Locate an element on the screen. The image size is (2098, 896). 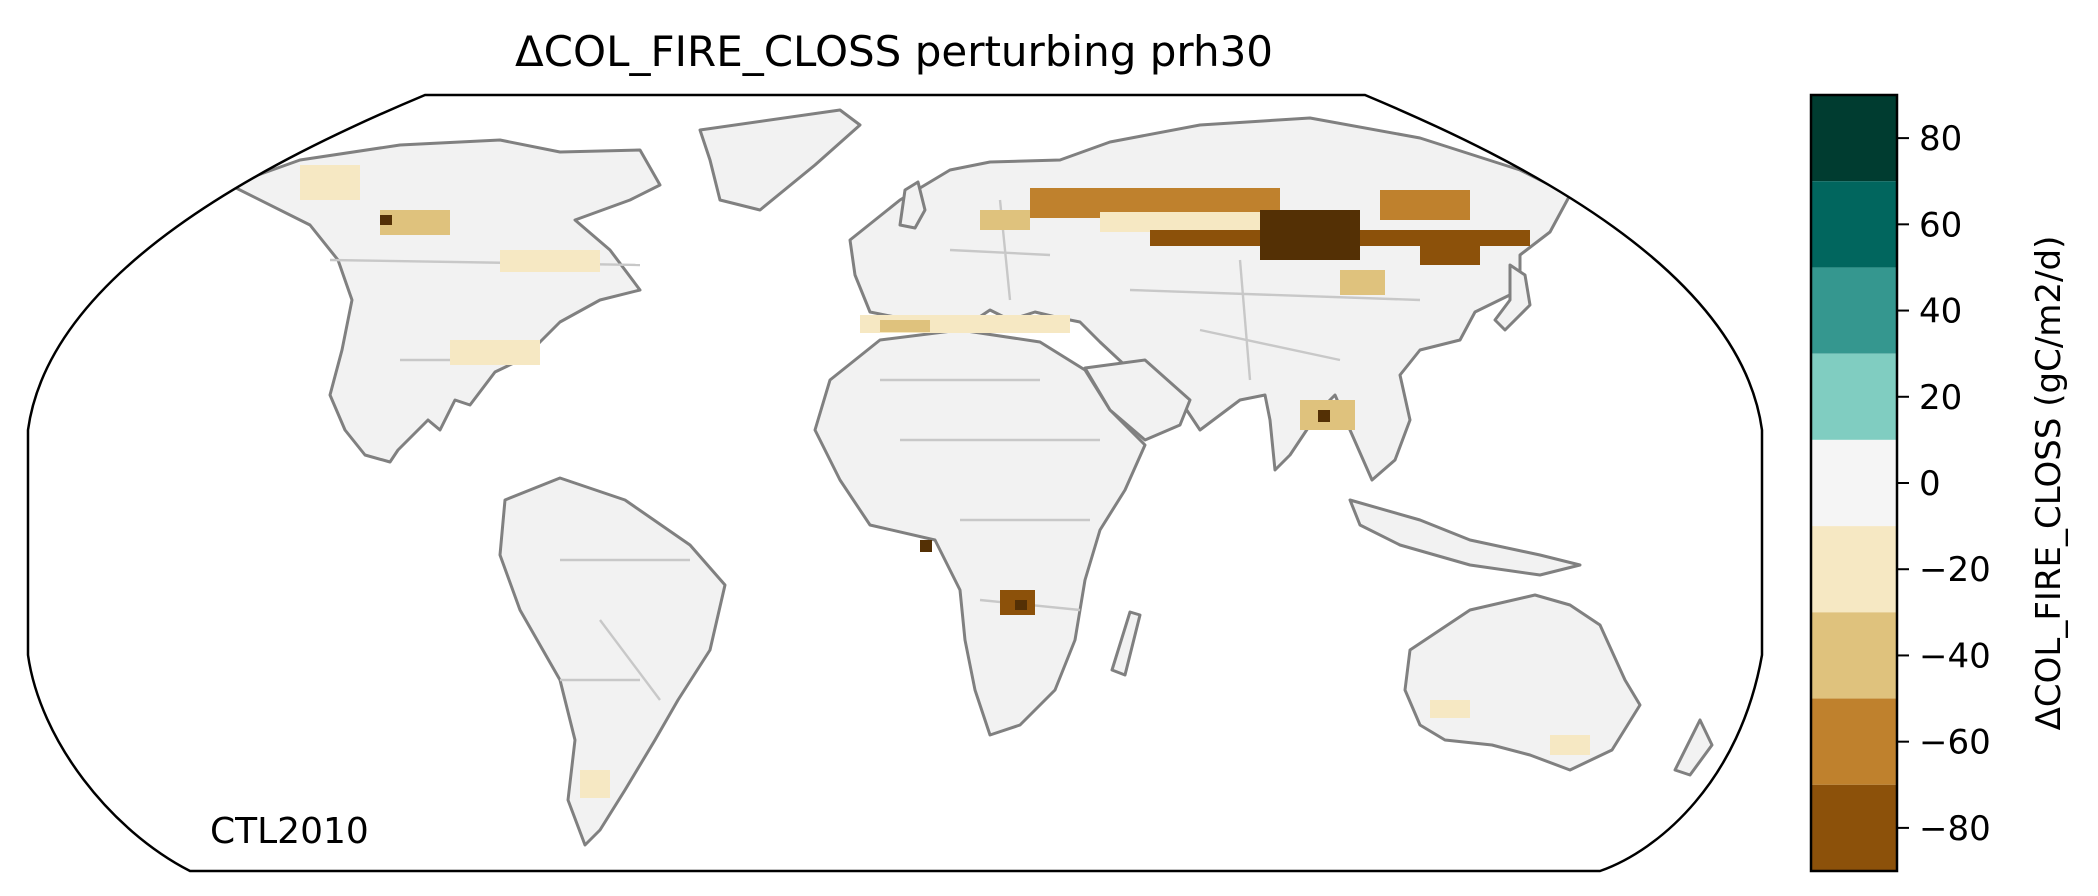
land-australia is located at coordinates (1522, 682).